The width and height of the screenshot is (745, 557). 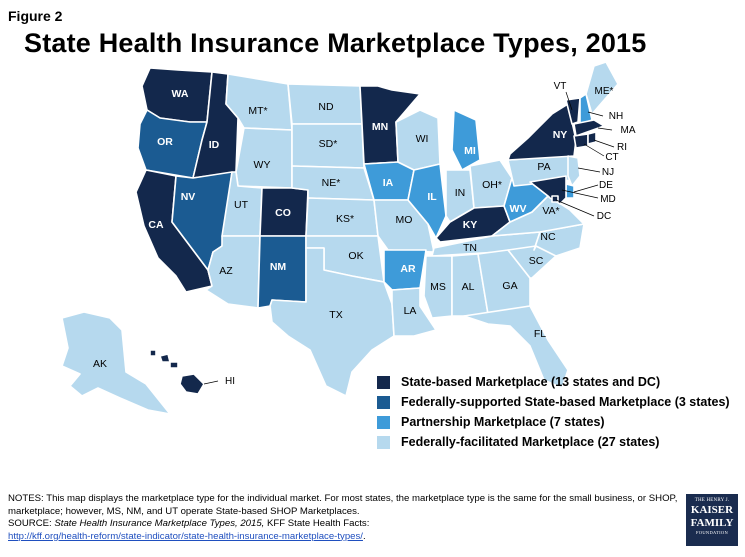 I want to click on label-MT: MT*, so click(x=257, y=111).